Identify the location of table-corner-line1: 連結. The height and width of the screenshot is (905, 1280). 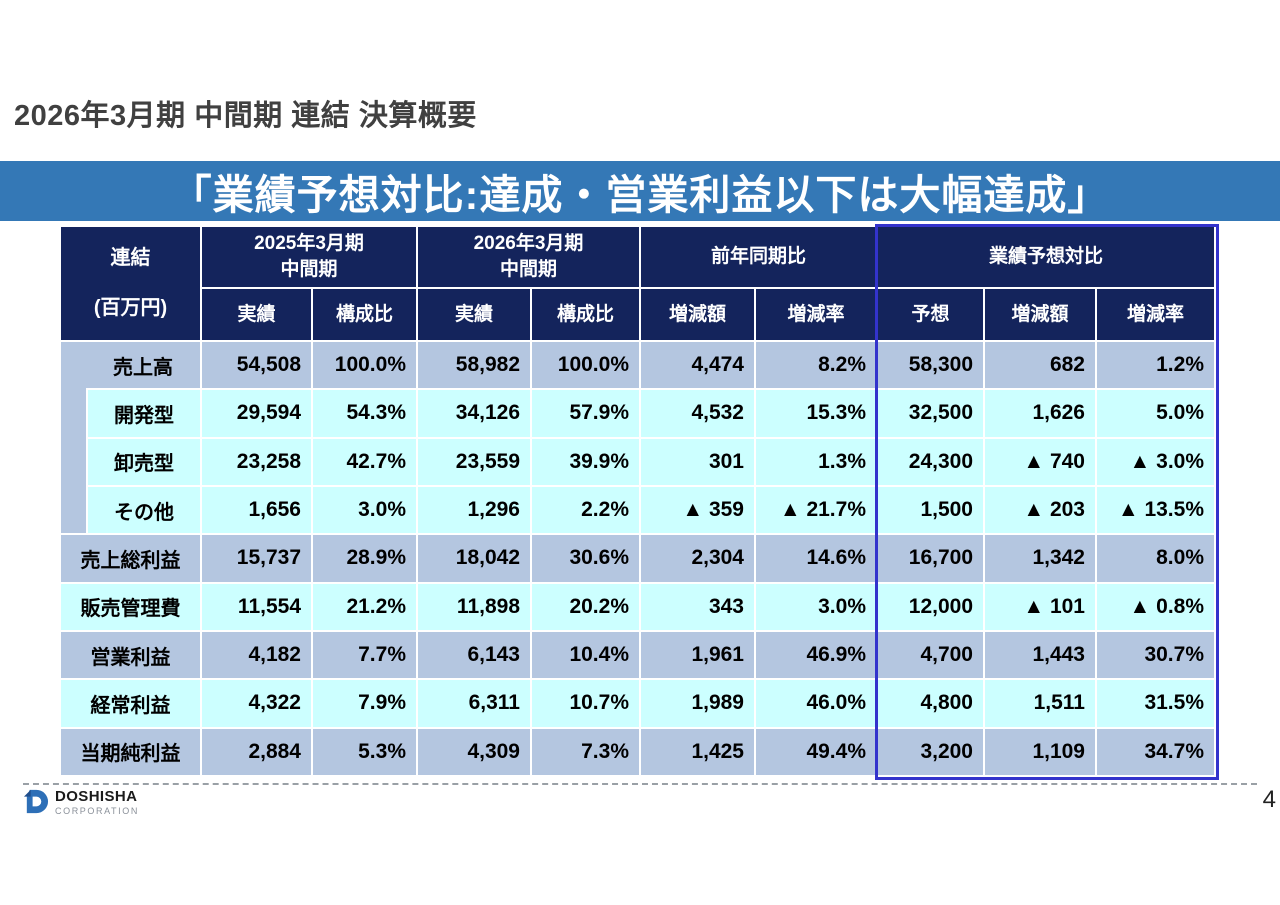
(130, 257).